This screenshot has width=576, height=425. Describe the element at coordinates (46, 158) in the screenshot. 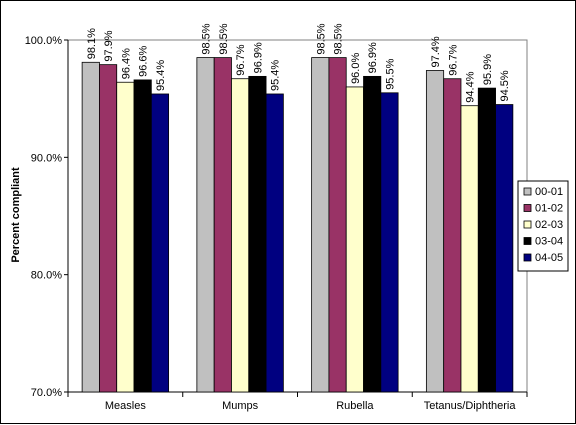

I see `y-tick-label: 90.0%` at that location.